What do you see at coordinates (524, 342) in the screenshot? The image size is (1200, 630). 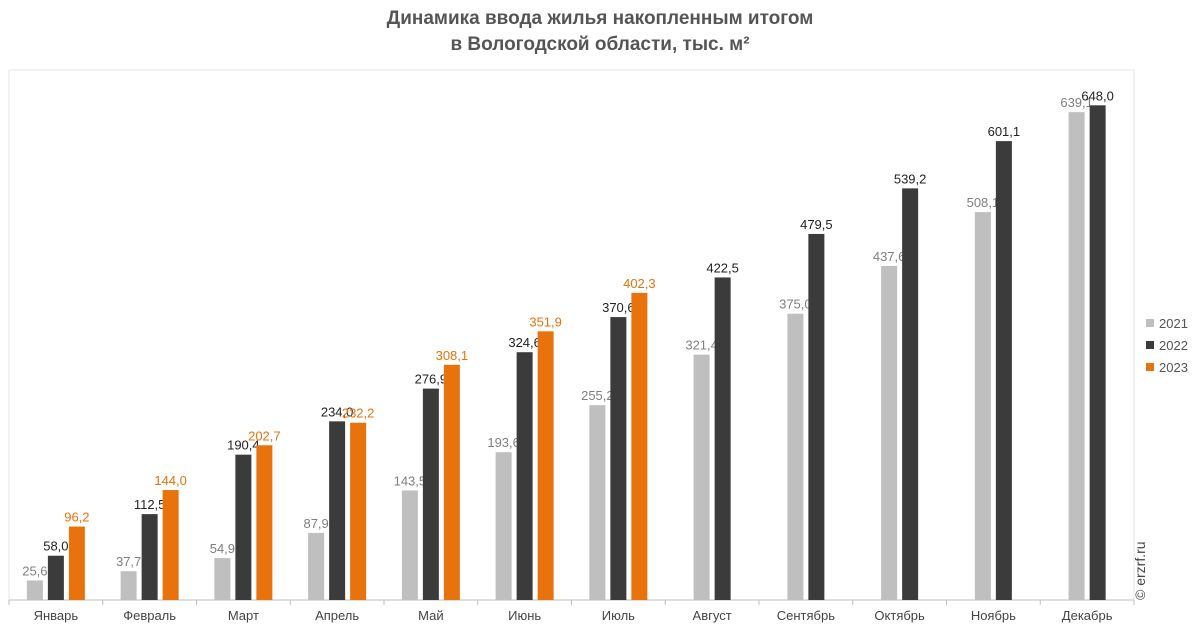 I see `data-label-2022-6: 324,6` at bounding box center [524, 342].